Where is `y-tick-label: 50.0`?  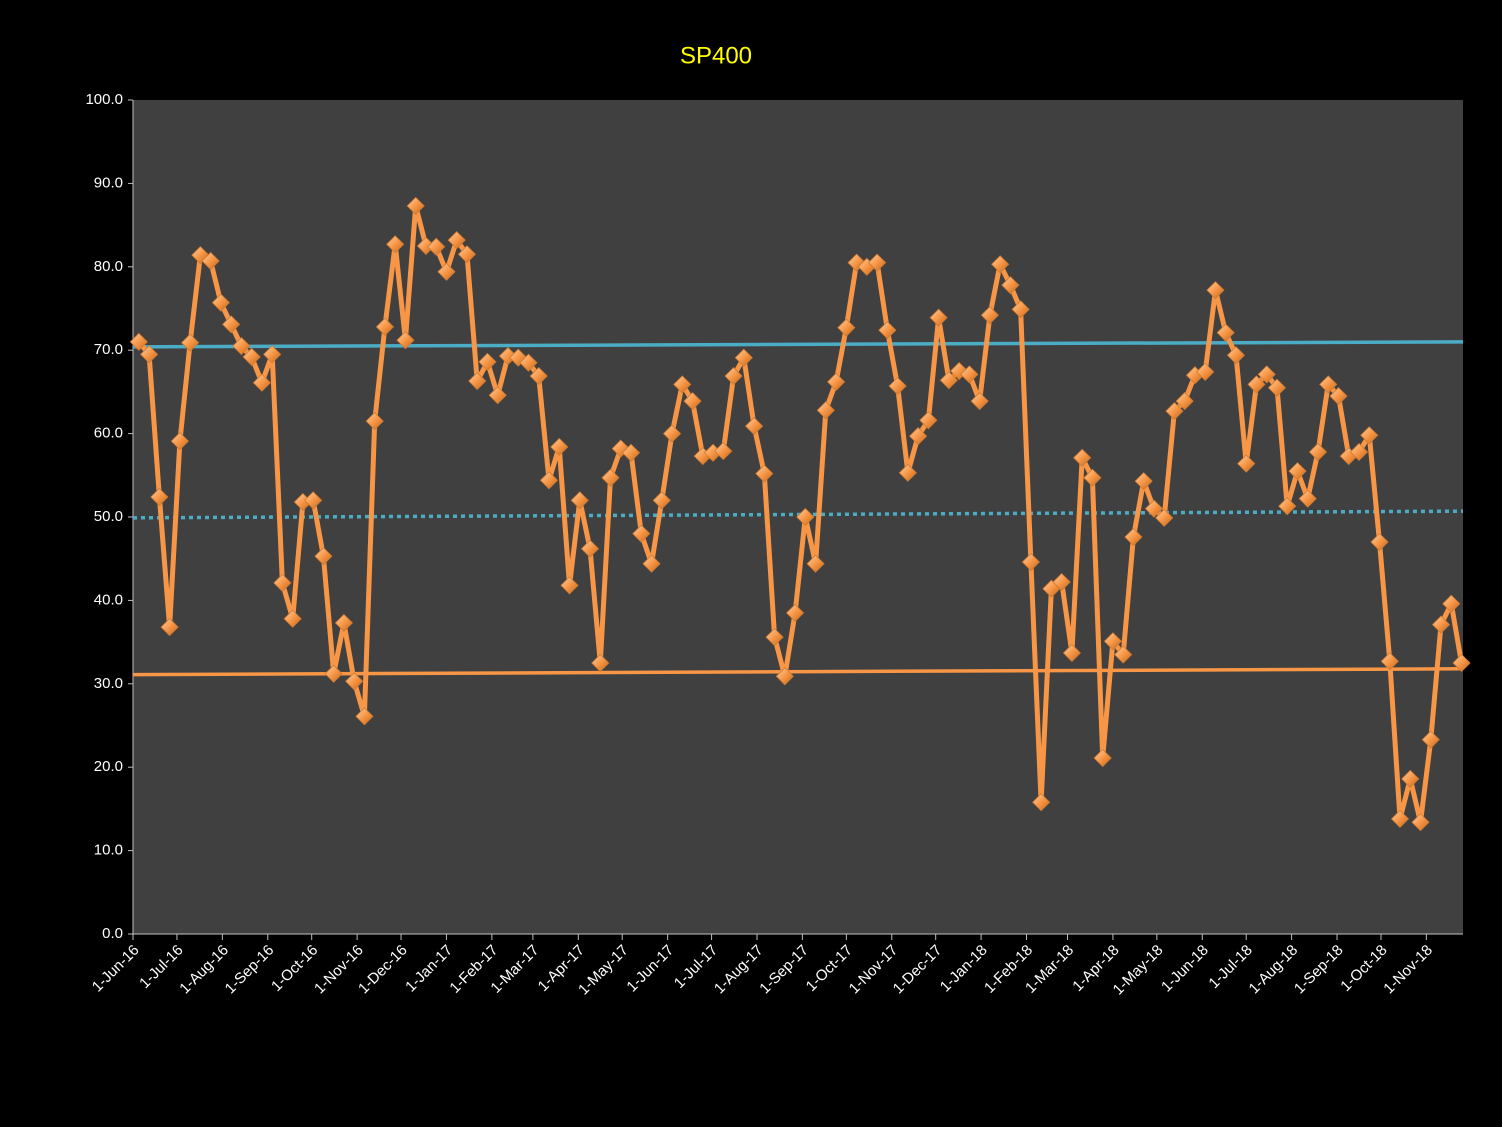
y-tick-label: 50.0 is located at coordinates (108, 516).